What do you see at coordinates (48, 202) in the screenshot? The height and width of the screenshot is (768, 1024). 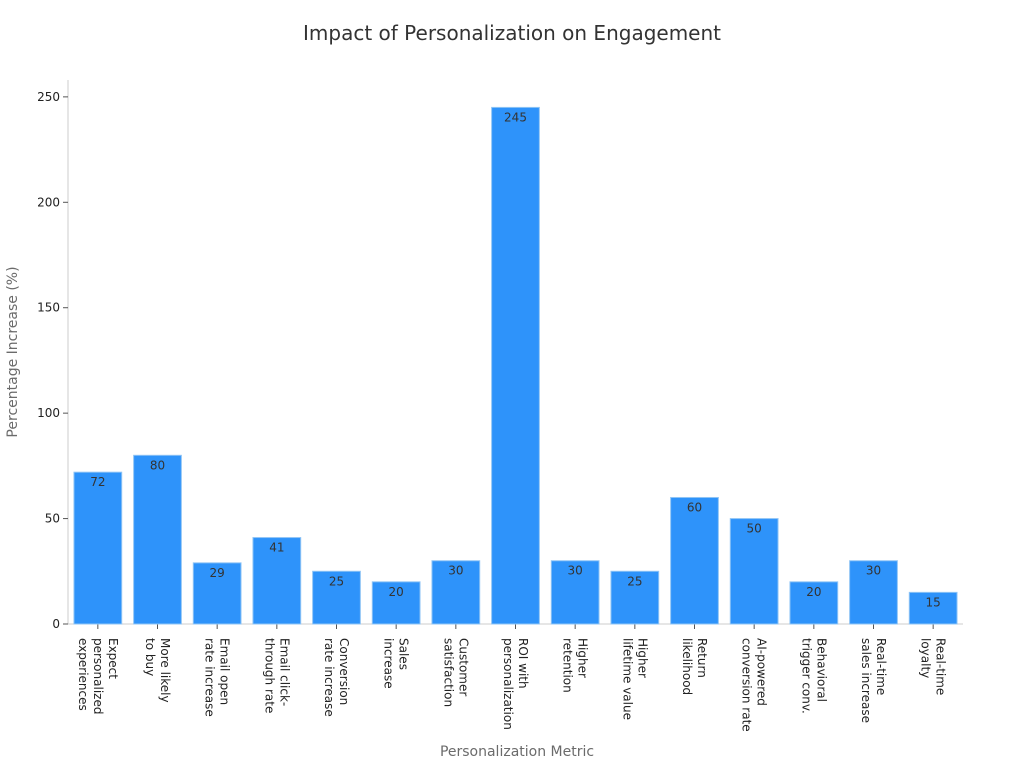 I see `y-tick-label: 200` at bounding box center [48, 202].